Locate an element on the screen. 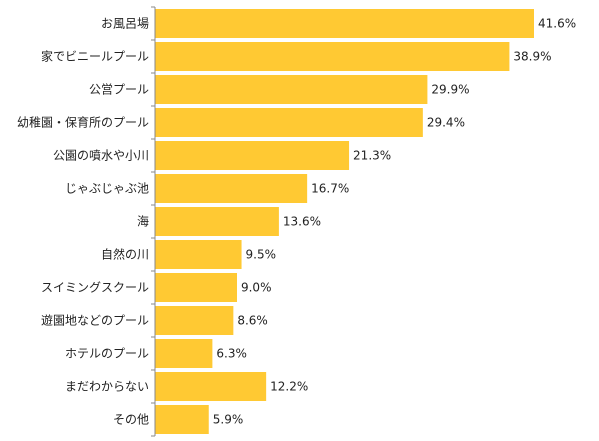  category-label: 遊園地などのプール is located at coordinates (95, 320).